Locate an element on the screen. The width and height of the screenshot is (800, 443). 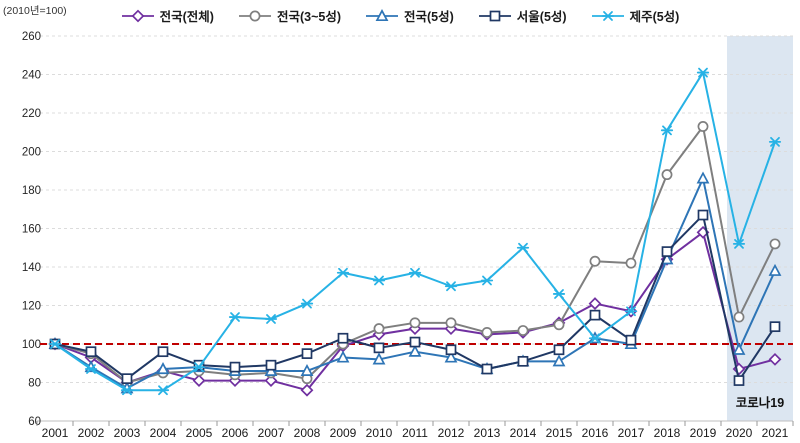
y-axis-label: 60 is located at coordinates (34, 422).